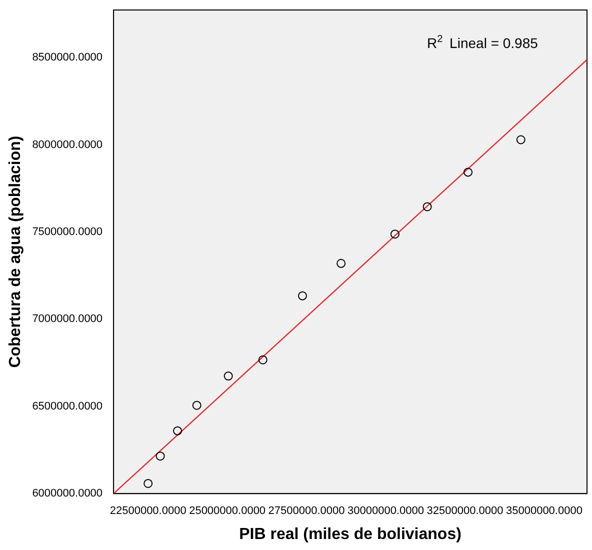 The image size is (592, 550). Describe the element at coordinates (386, 511) in the screenshot. I see `x-tick-label: 30000000.0000` at that location.